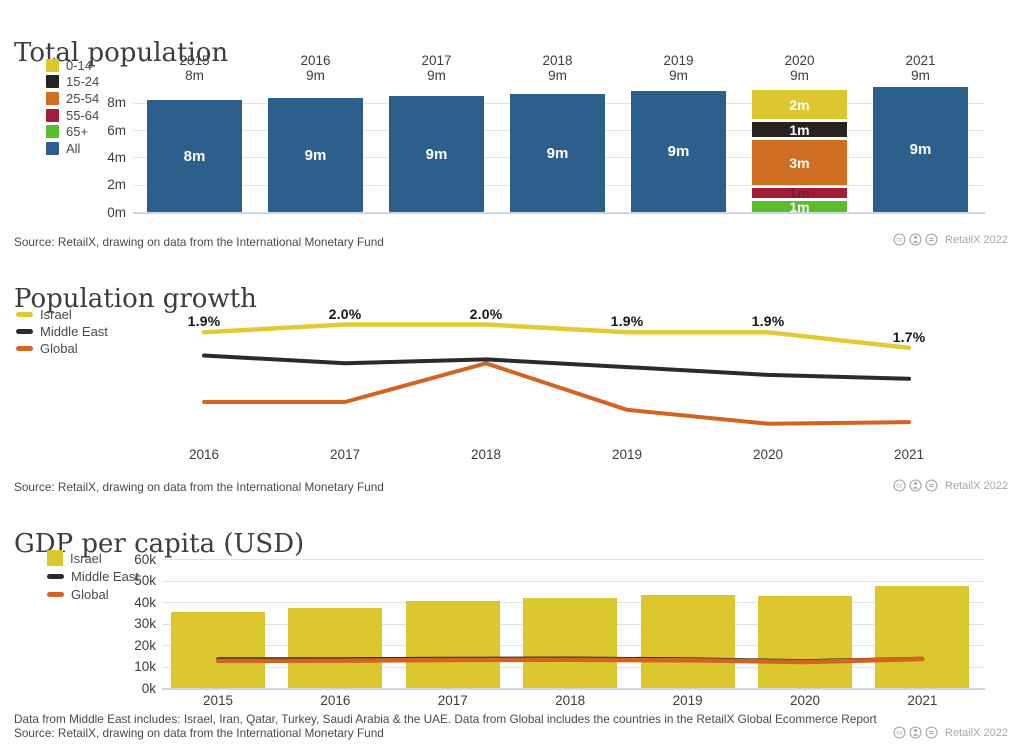  What do you see at coordinates (116, 103) in the screenshot?
I see `y-axis-label: 8m` at bounding box center [116, 103].